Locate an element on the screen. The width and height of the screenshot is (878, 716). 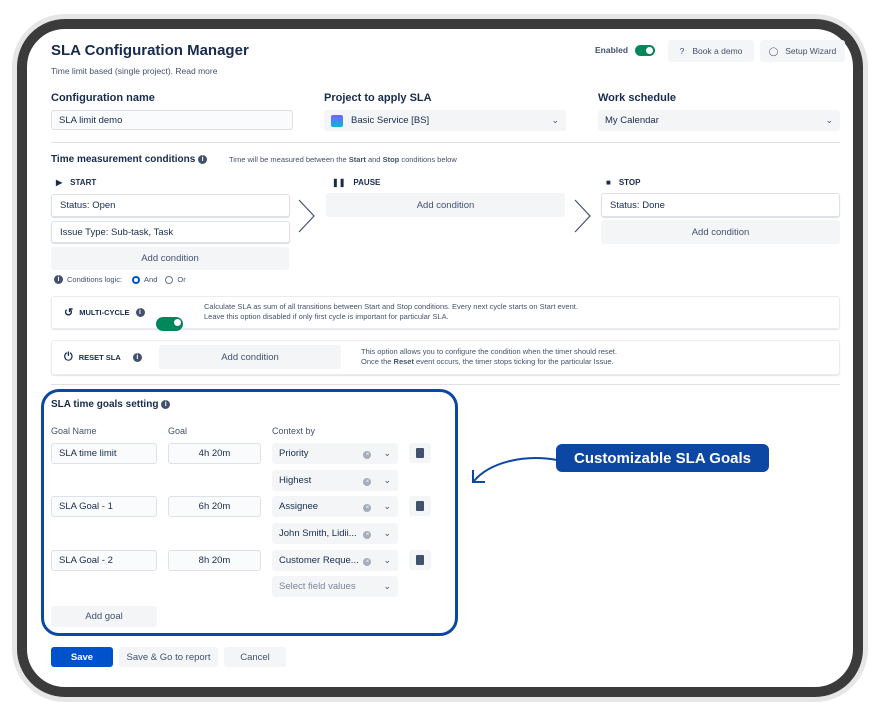
goal-name-input: SLA Goal - 2 is located at coordinates (104, 560).